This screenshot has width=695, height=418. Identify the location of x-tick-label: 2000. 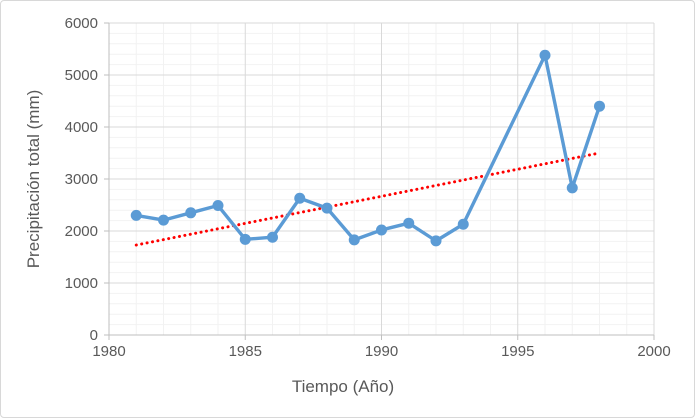
(653, 351).